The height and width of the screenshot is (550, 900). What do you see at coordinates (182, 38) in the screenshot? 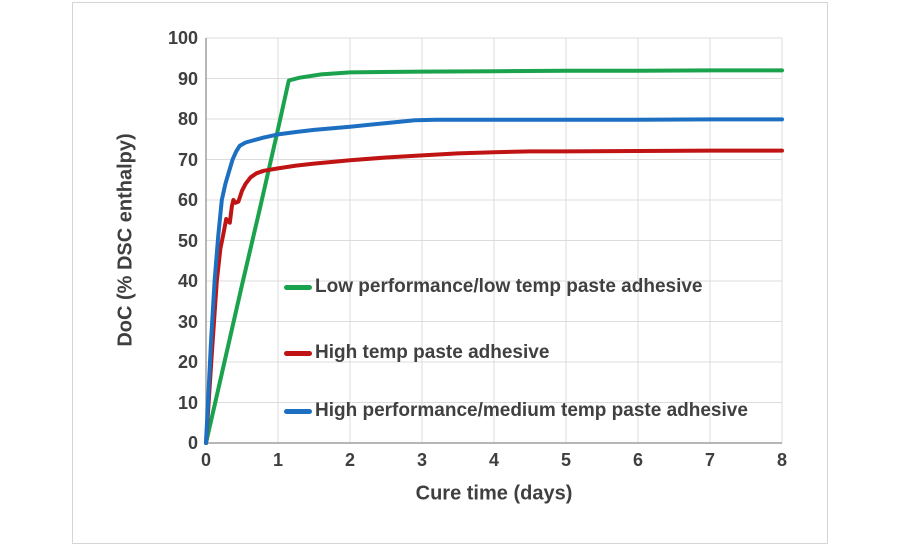
I see `y-tick-label: 100` at bounding box center [182, 38].